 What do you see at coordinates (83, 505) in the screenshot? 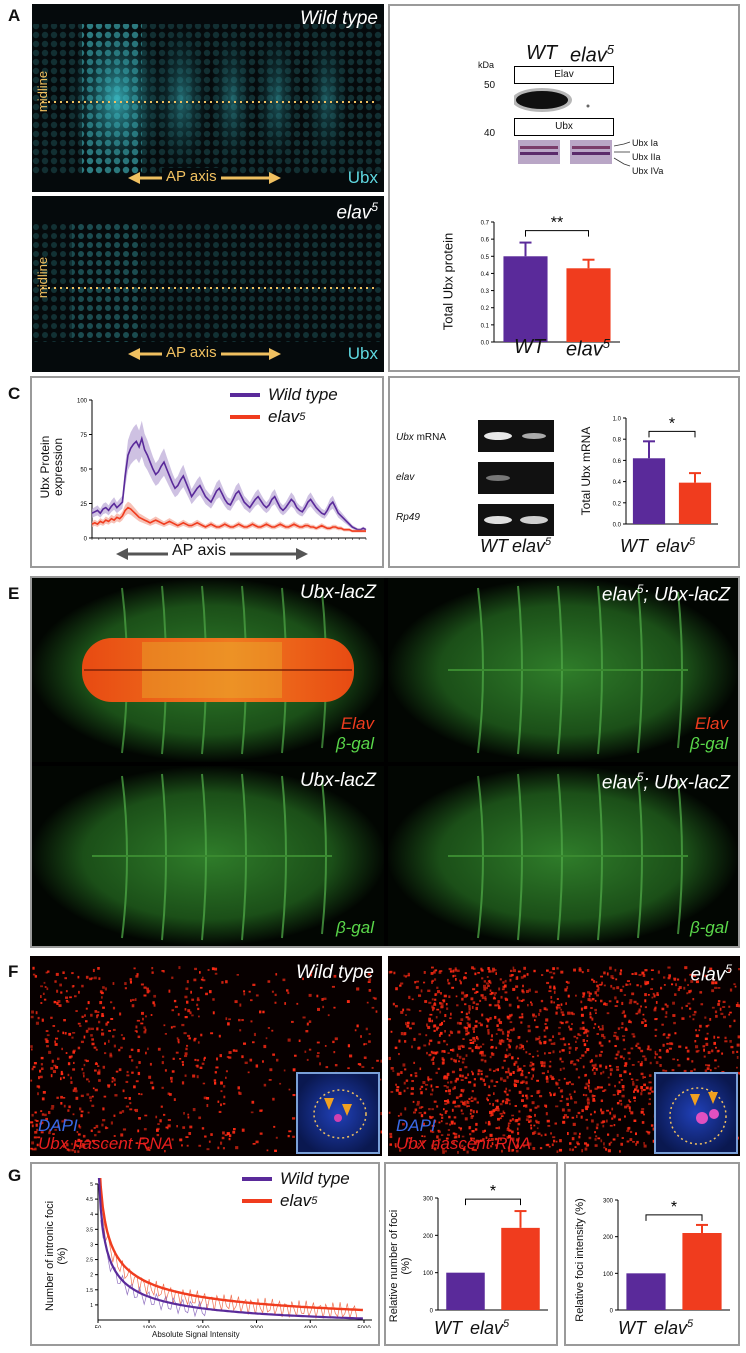
I see `y-tick-label: 25` at bounding box center [83, 505].